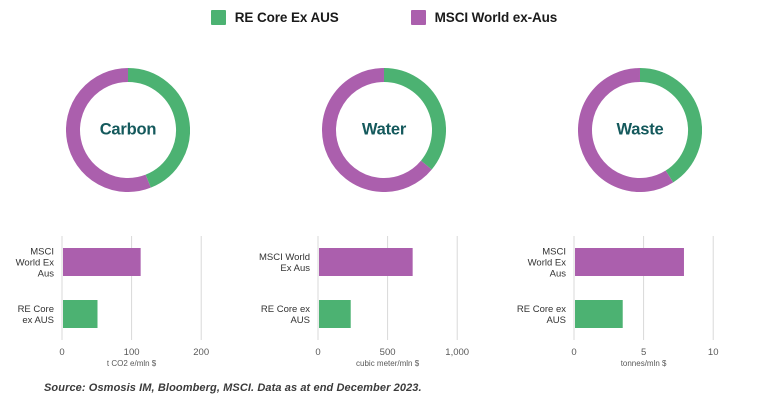 Image resolution: width=768 pixels, height=410 pixels. I want to click on legend-label: RE Core Ex AUS, so click(286, 17).